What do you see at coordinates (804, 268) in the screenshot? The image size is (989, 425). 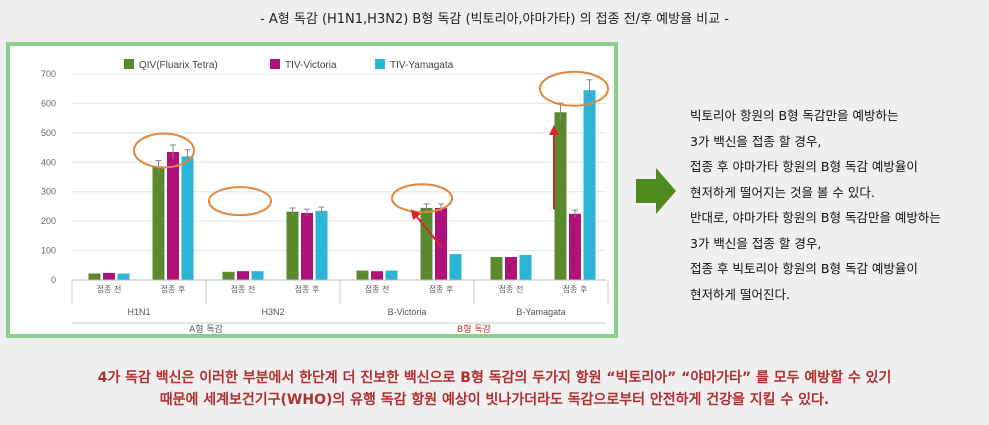 I see `side-line: 접종 후 빅토리아 항원의 B형 독감 예방율이` at bounding box center [804, 268].